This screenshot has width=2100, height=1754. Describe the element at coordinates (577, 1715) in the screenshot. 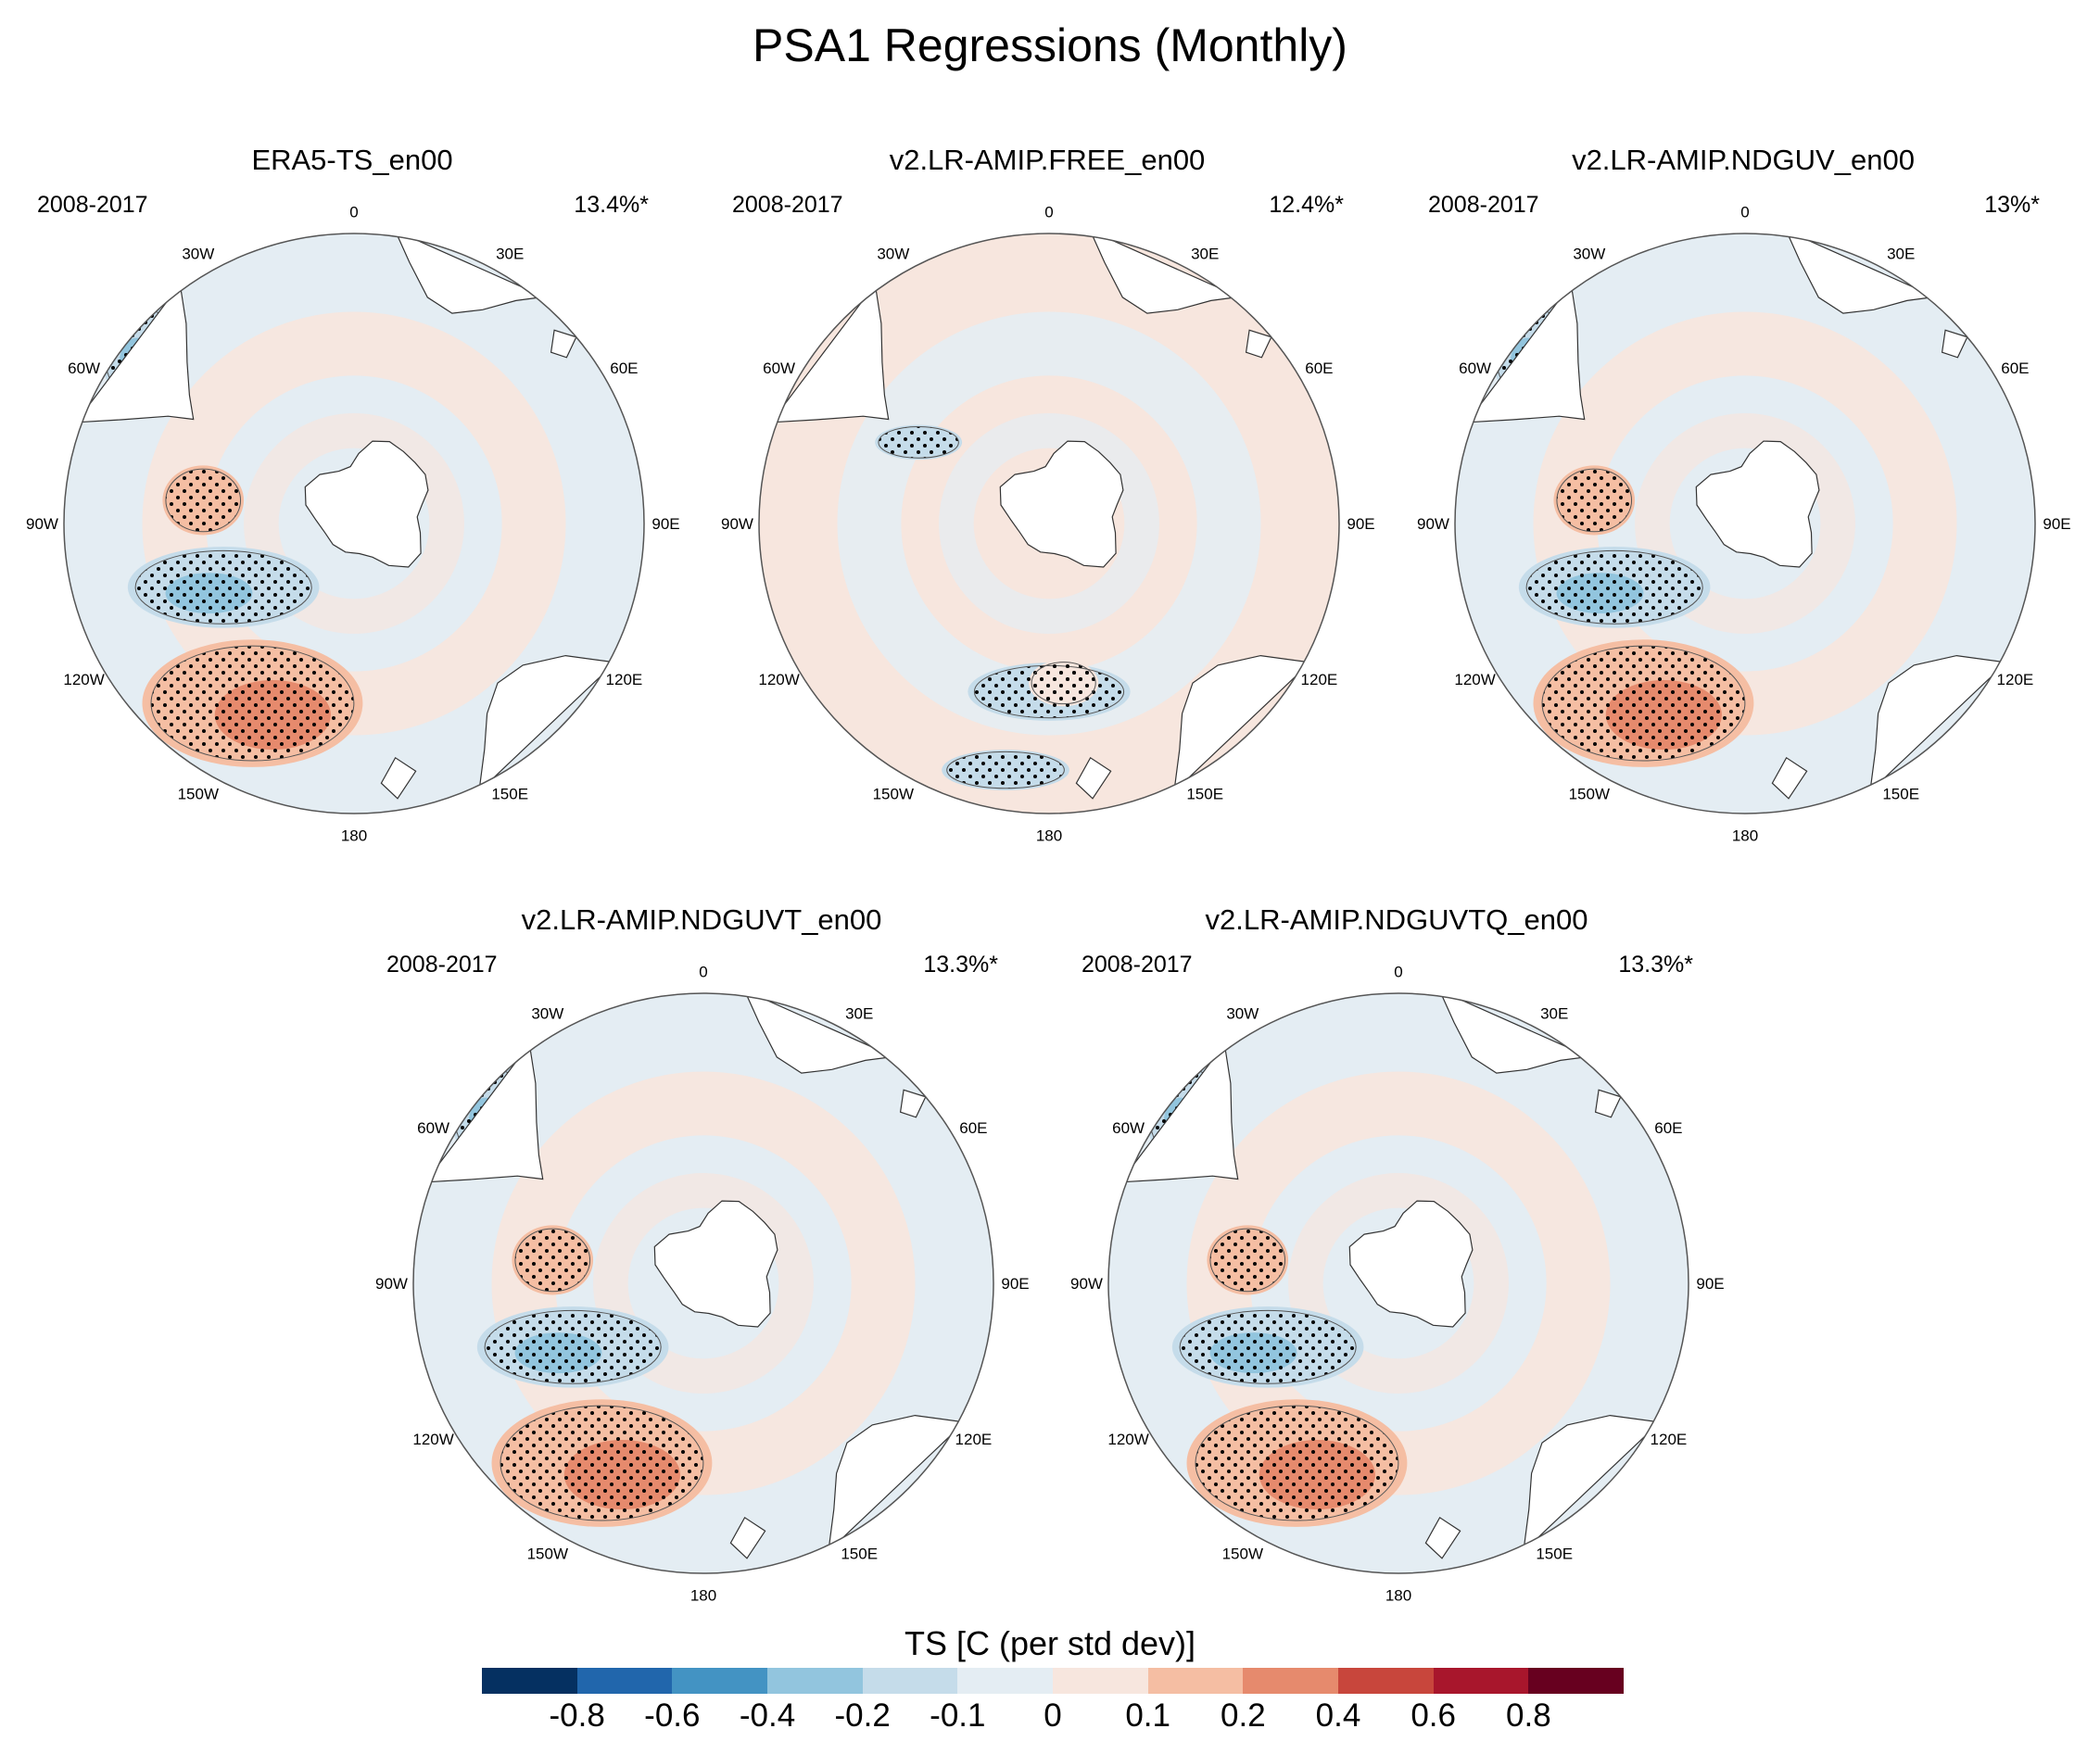

I see `colorbar-tick-label: -0.8` at that location.